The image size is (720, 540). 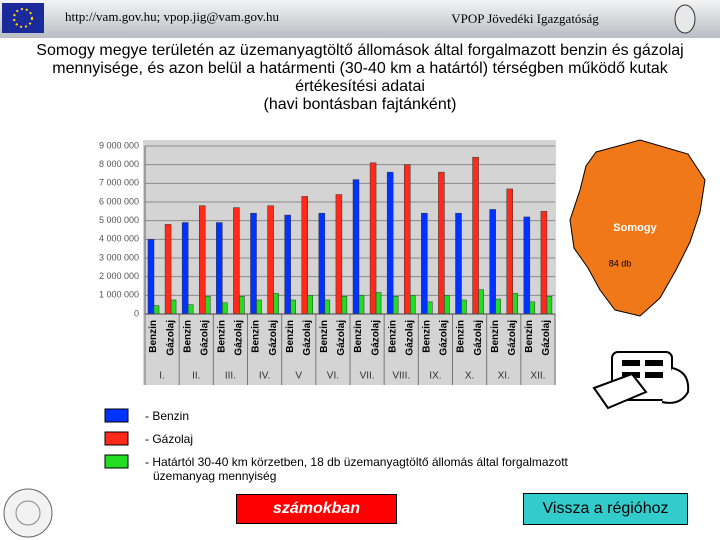 I want to click on header-bar, so click(x=360, y=19).